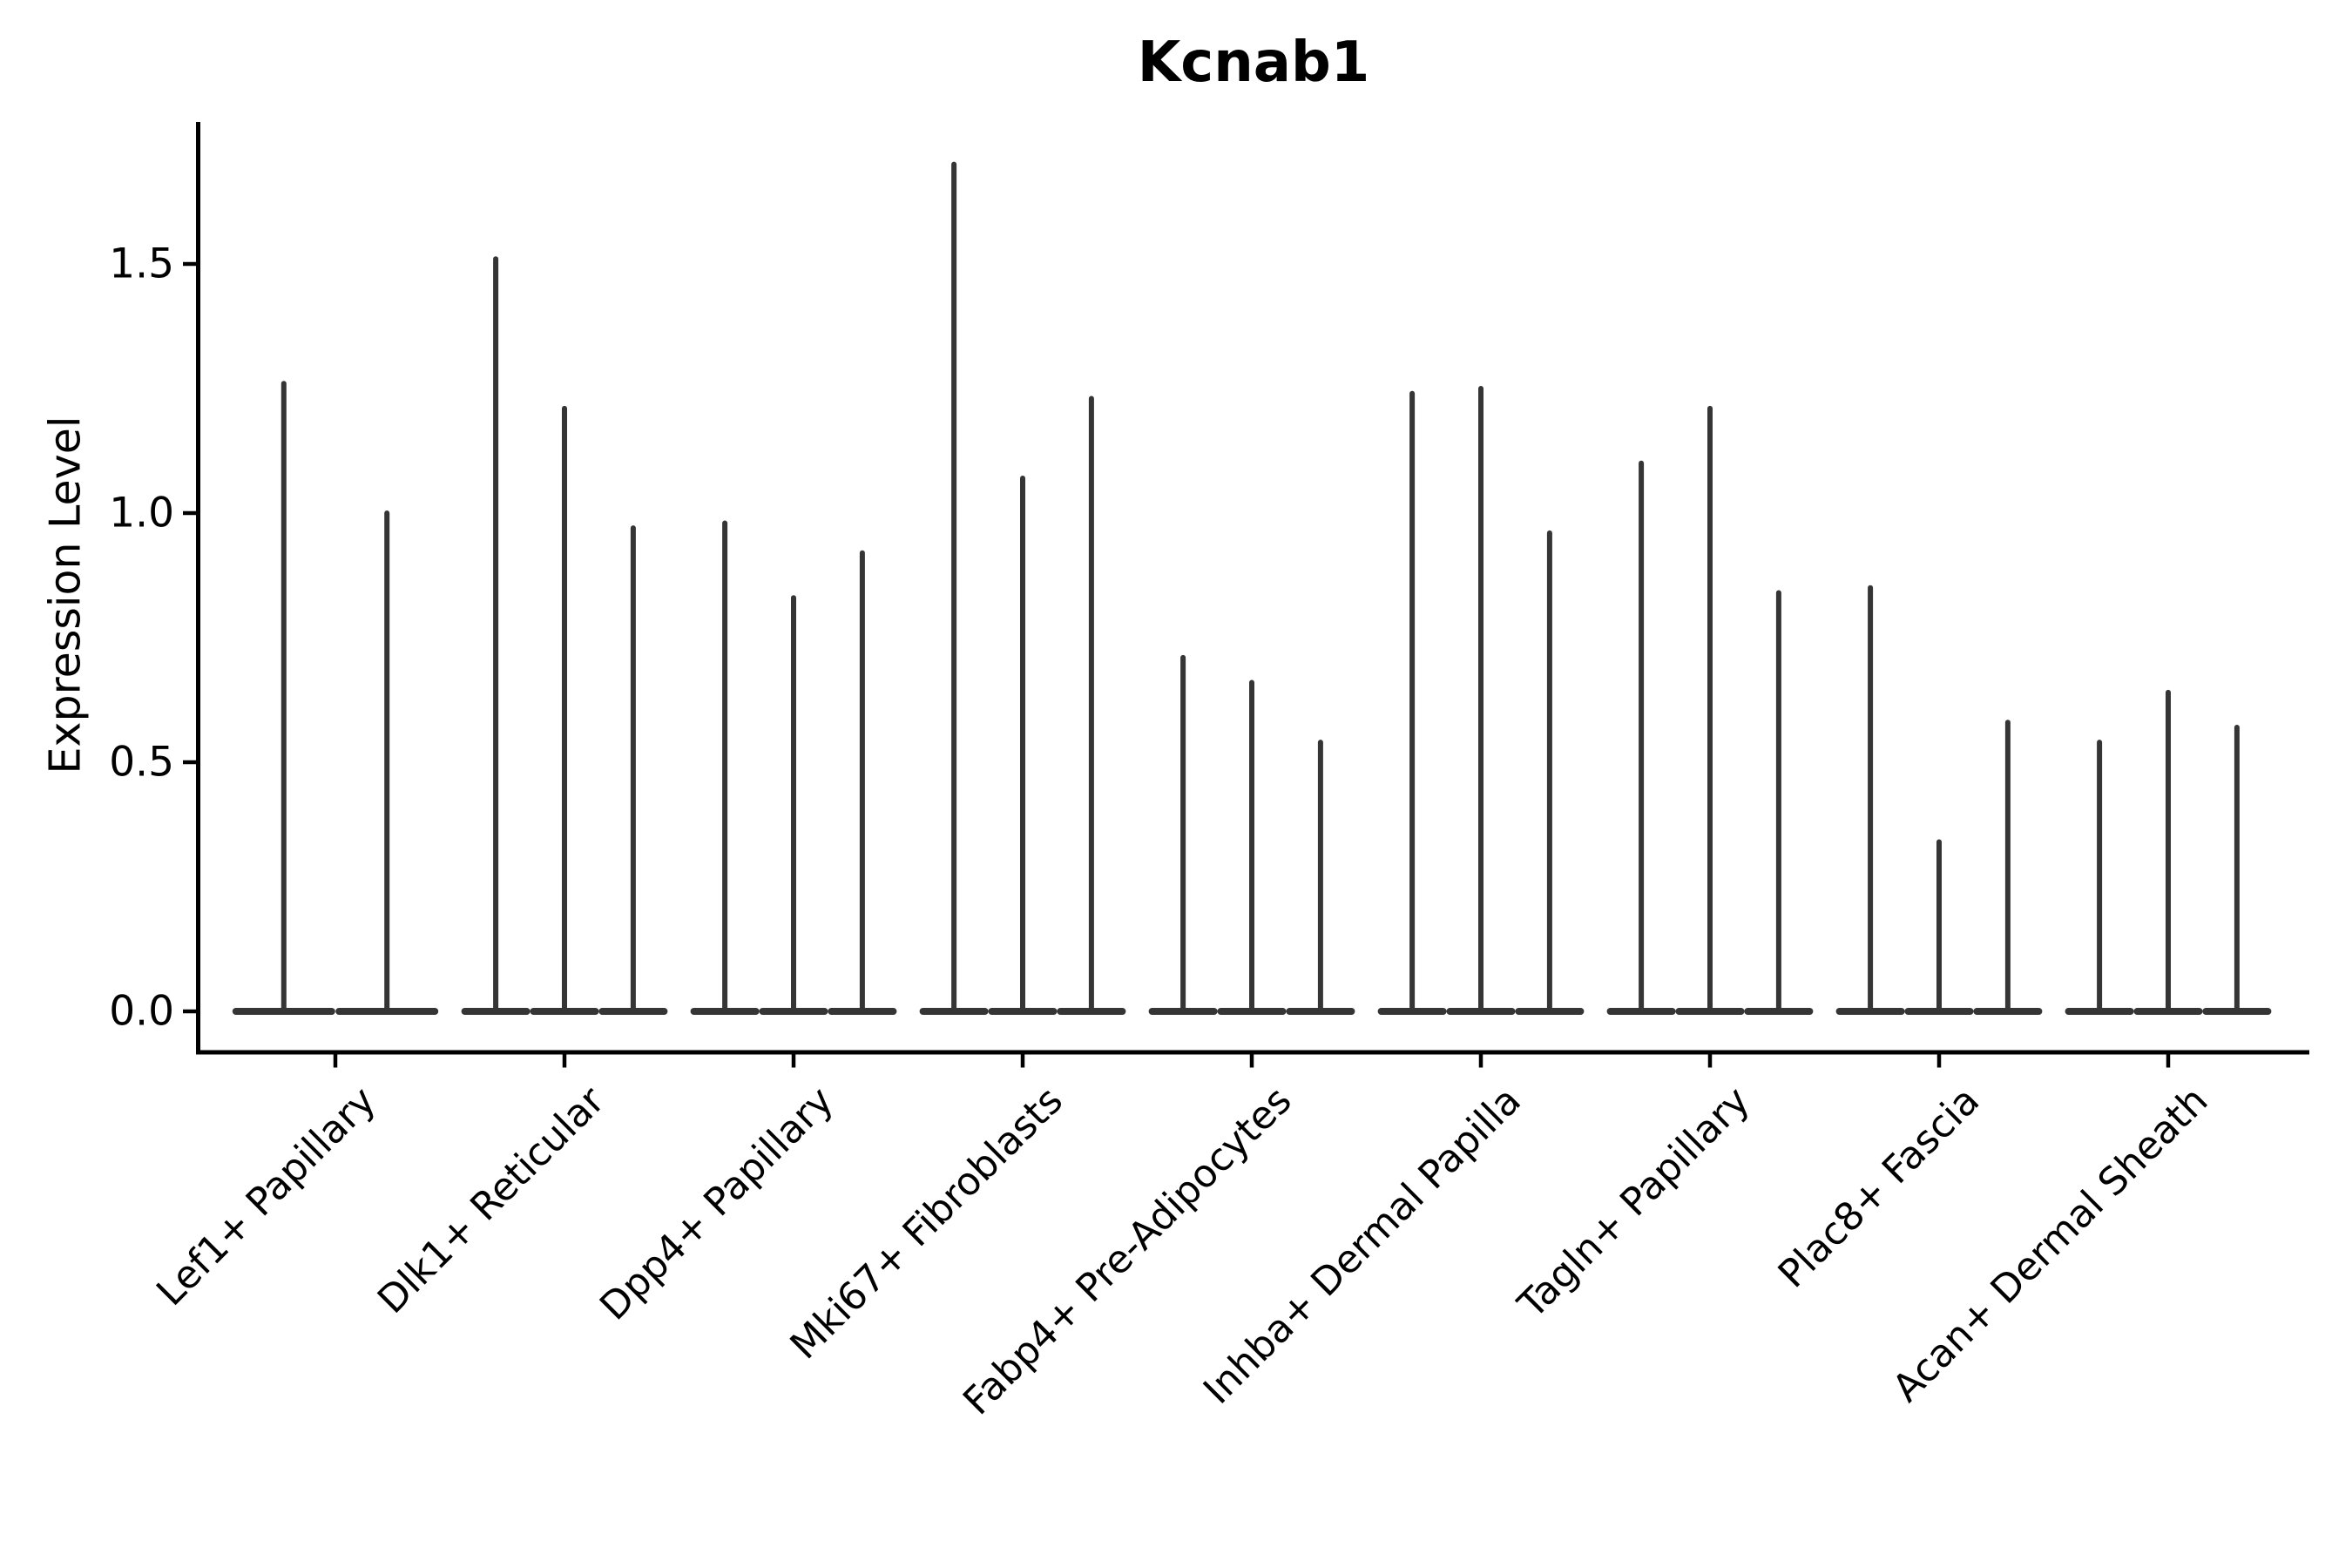 The image size is (2352, 1568). I want to click on y-tick-label: 1.5, so click(141, 264).